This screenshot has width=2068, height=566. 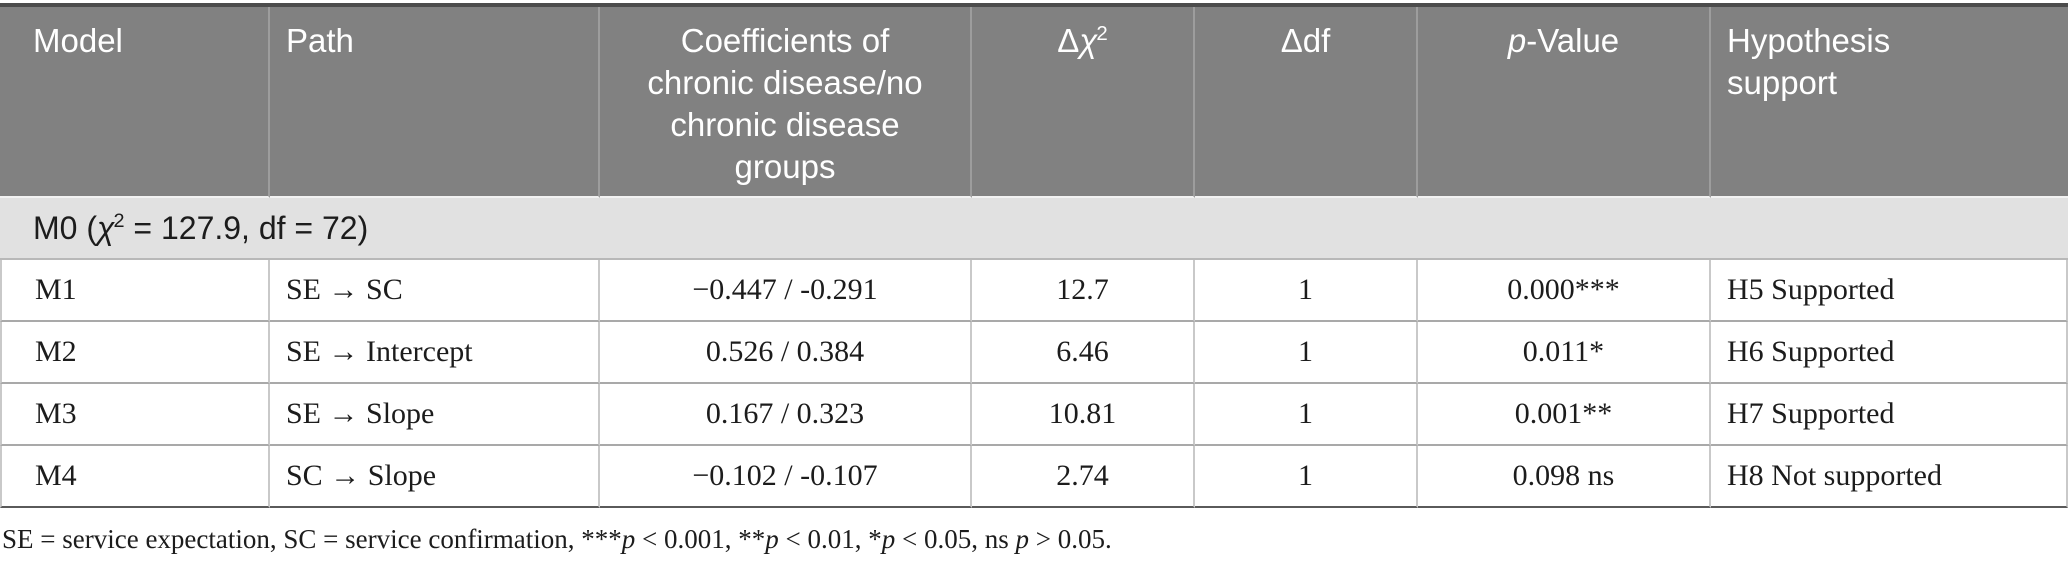 What do you see at coordinates (1083, 291) in the screenshot?
I see `cell-delta-chi2: 12.7` at bounding box center [1083, 291].